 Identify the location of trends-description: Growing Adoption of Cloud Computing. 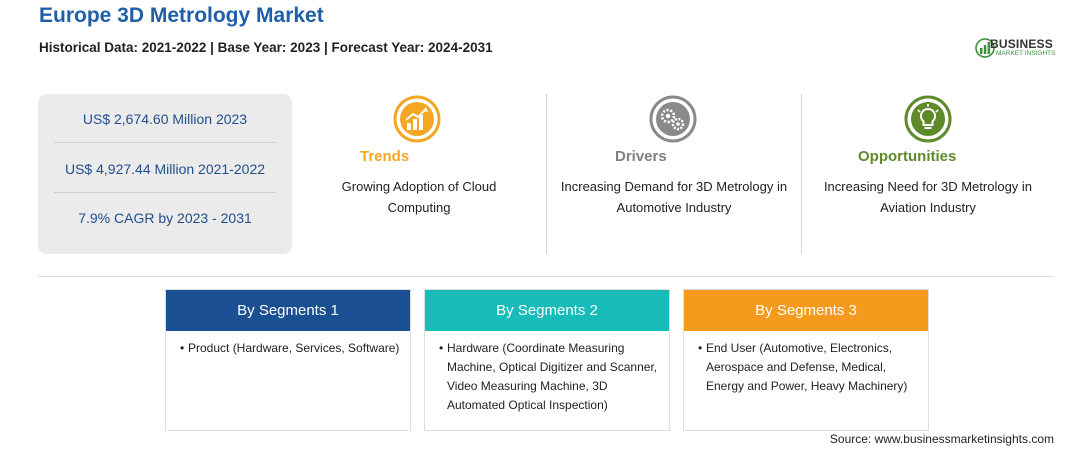
(419, 197).